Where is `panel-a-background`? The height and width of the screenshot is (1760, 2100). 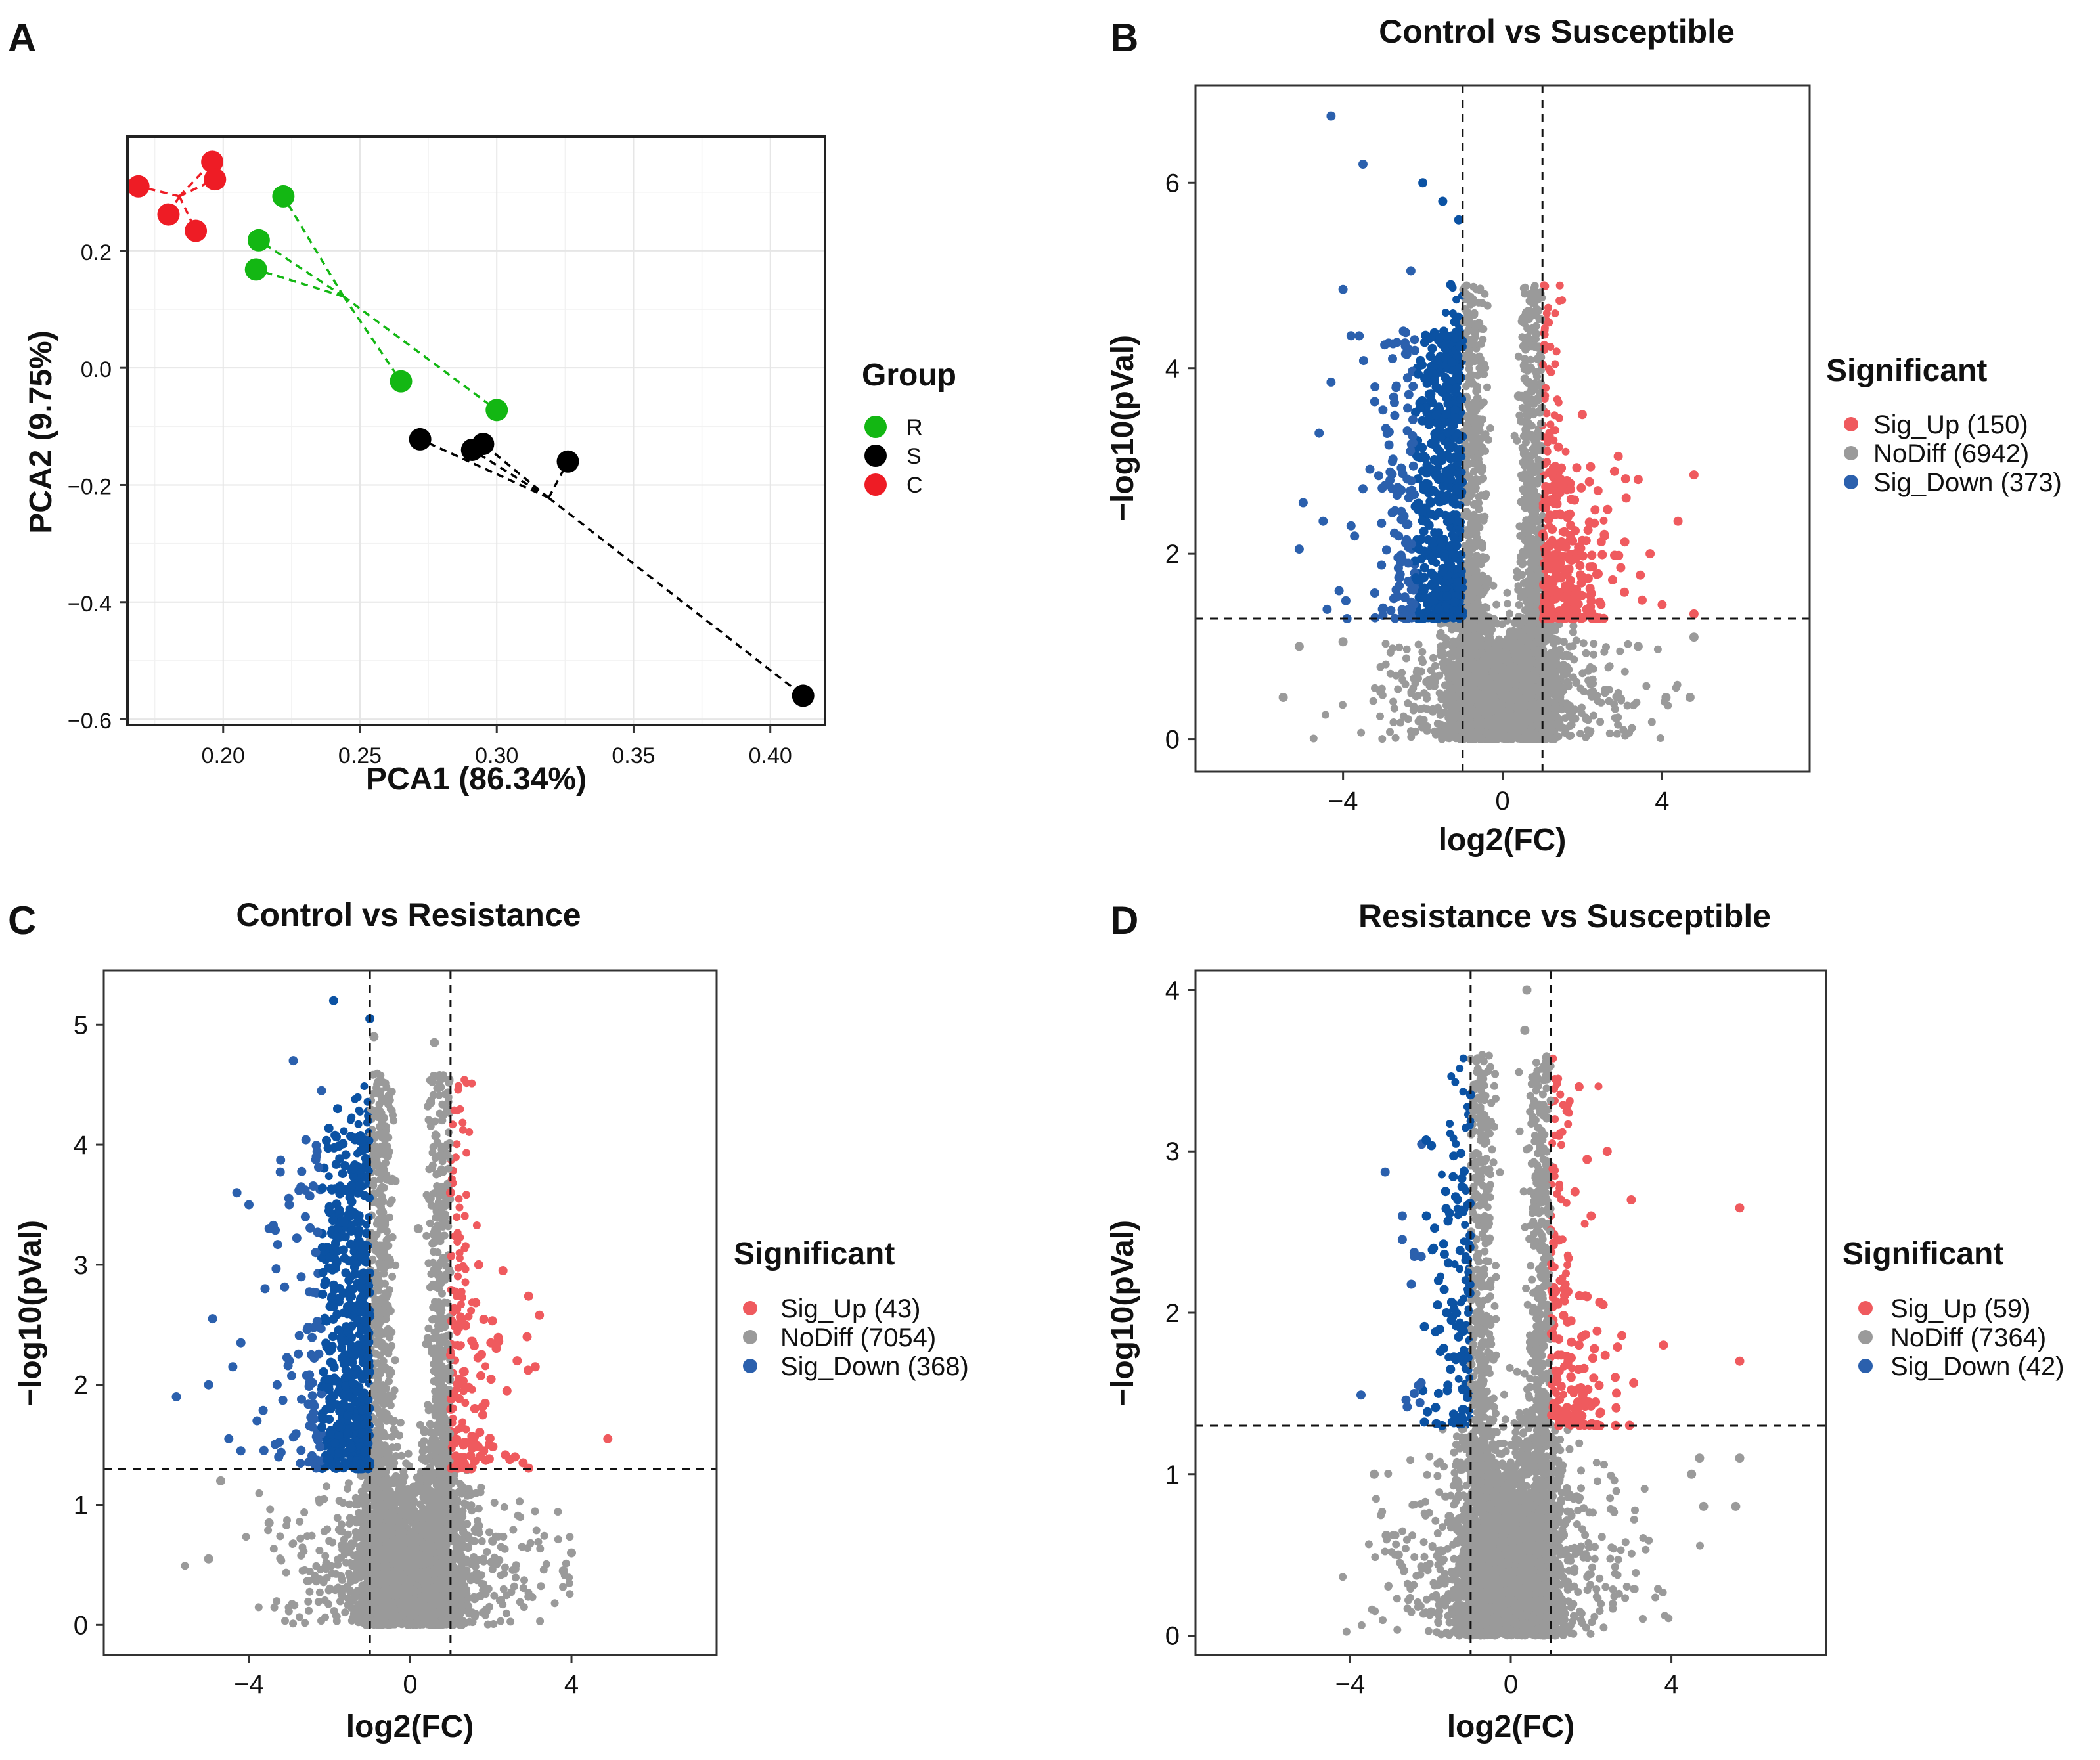
panel-a-background is located at coordinates (476, 431).